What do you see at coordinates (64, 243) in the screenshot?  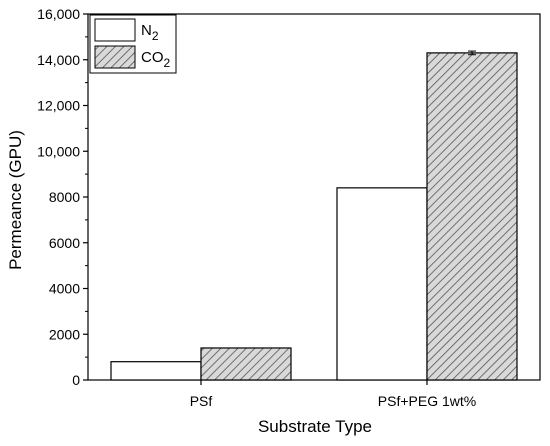 I see `y-tick-label: 6000` at bounding box center [64, 243].